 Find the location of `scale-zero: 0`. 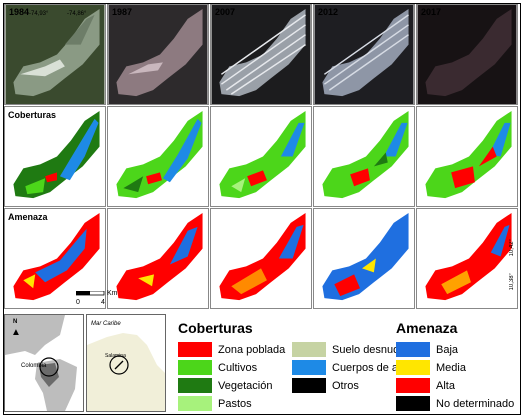

scale-zero: 0 is located at coordinates (78, 302).